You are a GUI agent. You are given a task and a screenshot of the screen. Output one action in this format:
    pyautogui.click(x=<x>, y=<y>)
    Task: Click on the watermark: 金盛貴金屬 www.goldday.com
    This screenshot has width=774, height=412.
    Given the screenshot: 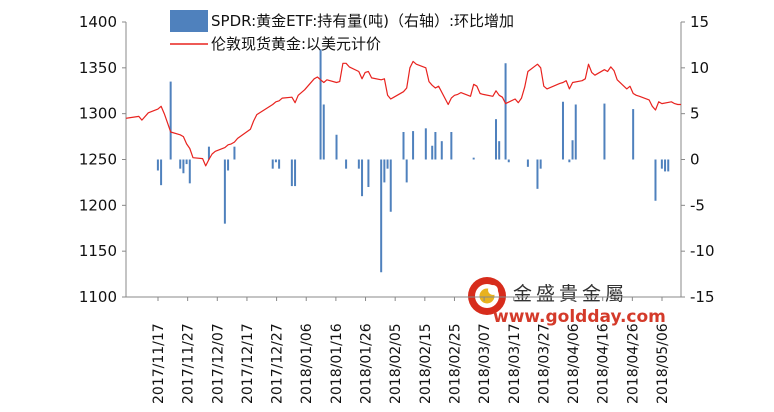 What is the action you would take?
    pyautogui.click(x=567, y=302)
    